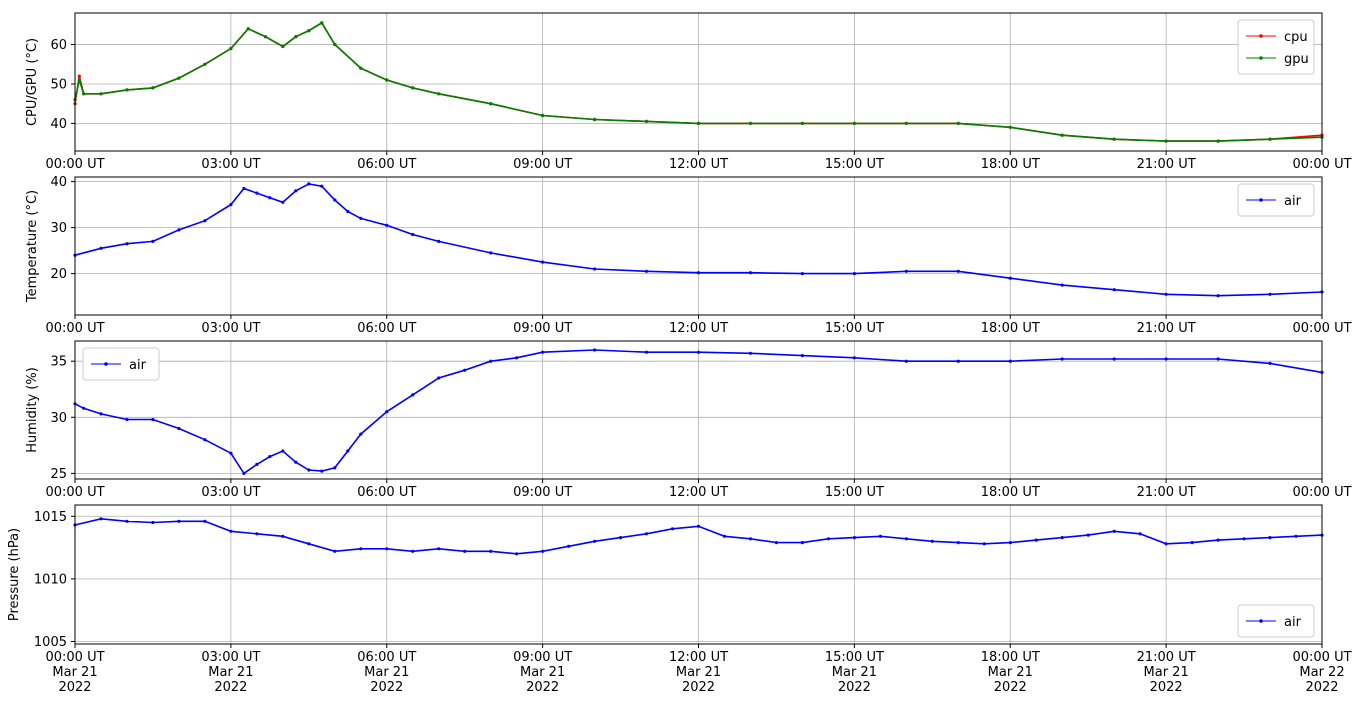  What do you see at coordinates (542, 164) in the screenshot?
I see `x-tick-label: 09:00 UT` at bounding box center [542, 164].